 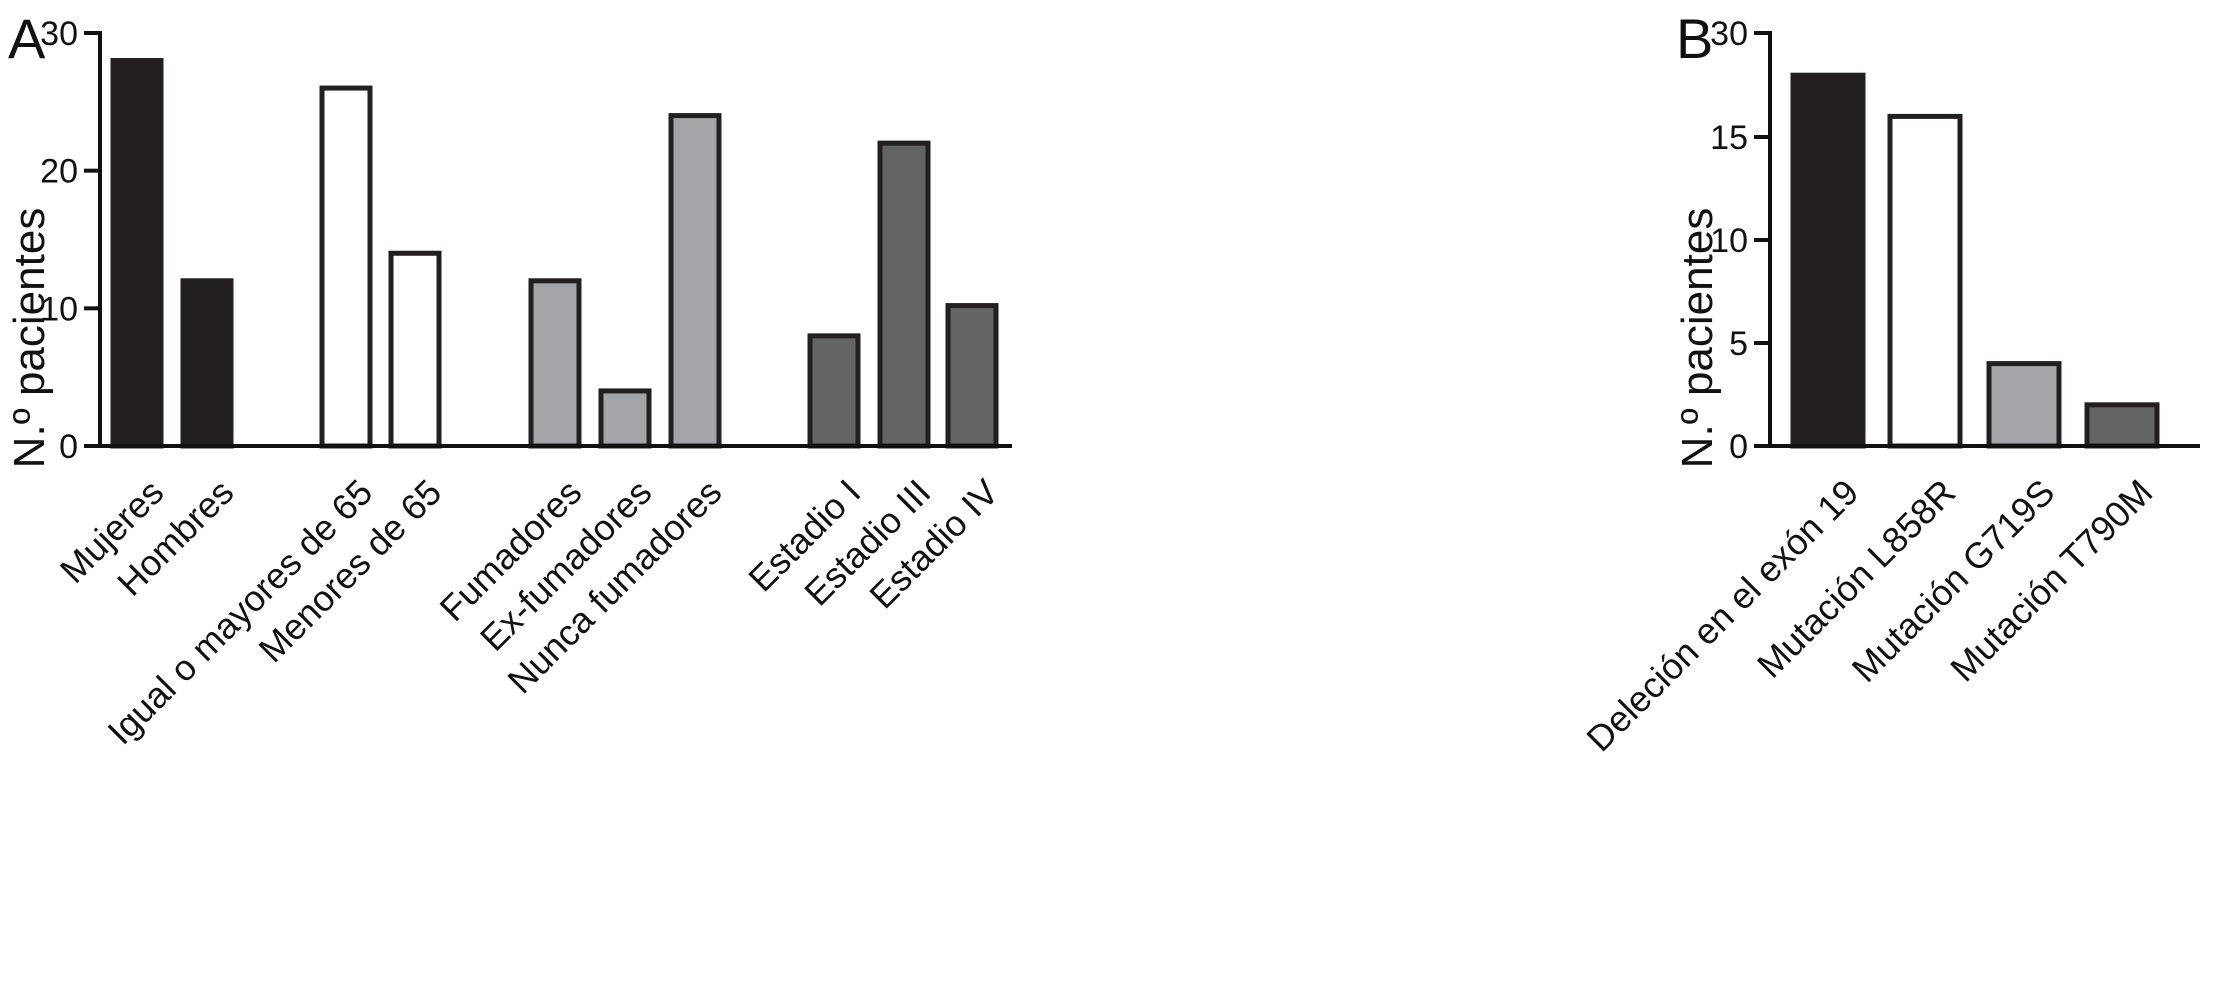 What do you see at coordinates (1729, 34) in the screenshot?
I see `panel-b-y-tick-label: 30` at bounding box center [1729, 34].